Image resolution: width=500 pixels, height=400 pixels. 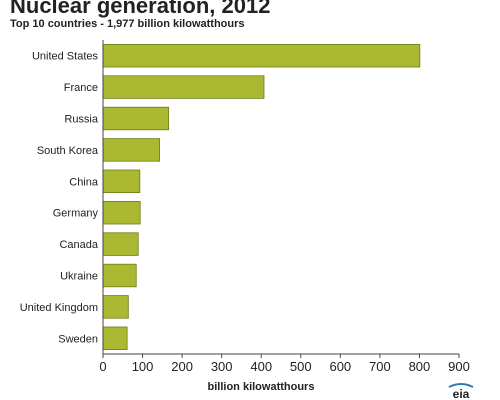 I want to click on eia-logo: eia, so click(x=461, y=391).